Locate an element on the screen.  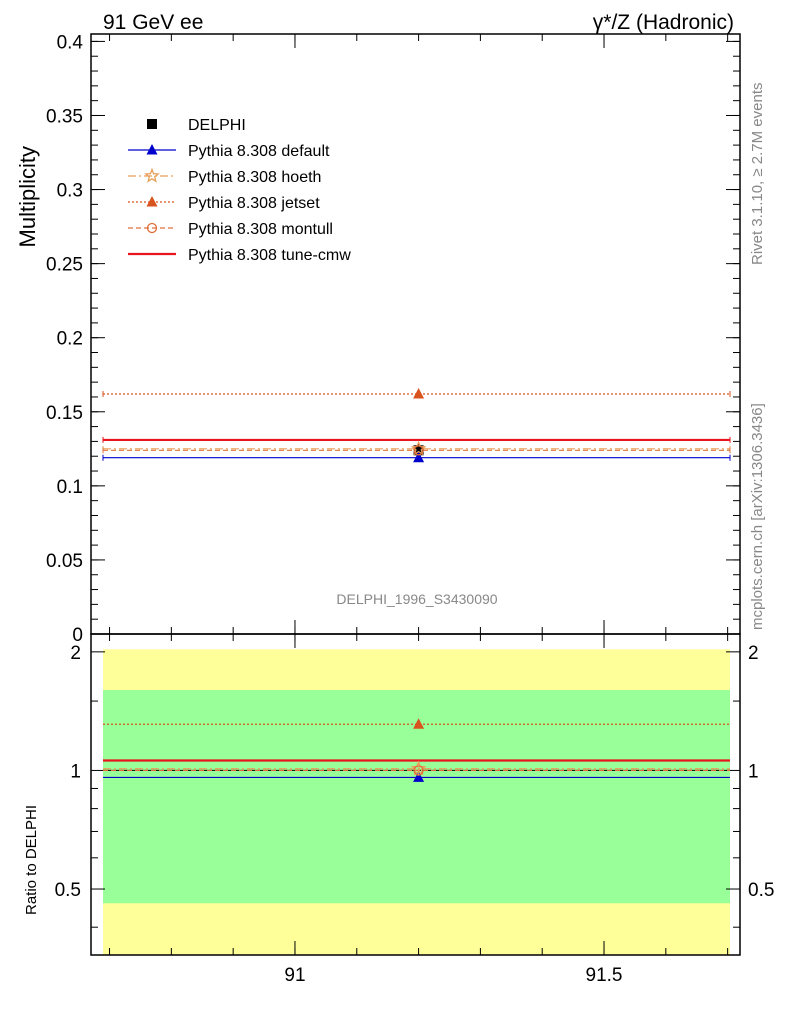
main-ytick-label: 0 is located at coordinates (77, 635).